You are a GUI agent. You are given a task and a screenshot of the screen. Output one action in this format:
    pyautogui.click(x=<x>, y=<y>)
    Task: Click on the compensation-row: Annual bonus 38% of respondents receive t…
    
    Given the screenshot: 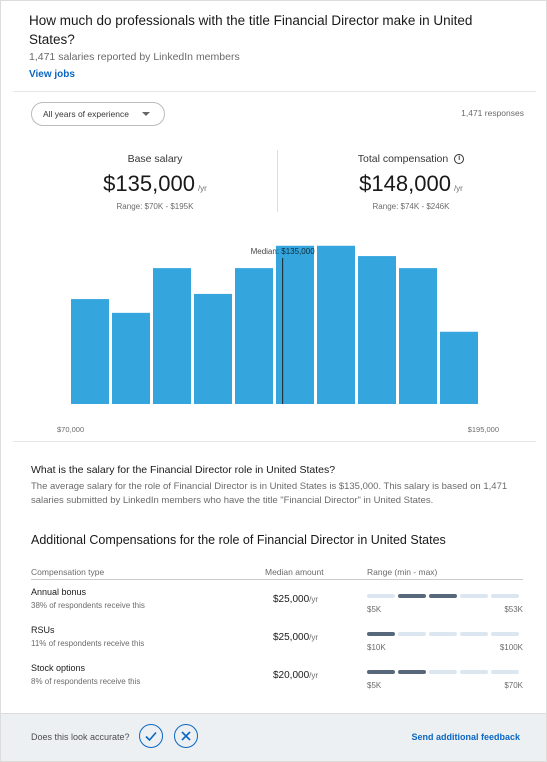 What is the action you would take?
    pyautogui.click(x=277, y=606)
    